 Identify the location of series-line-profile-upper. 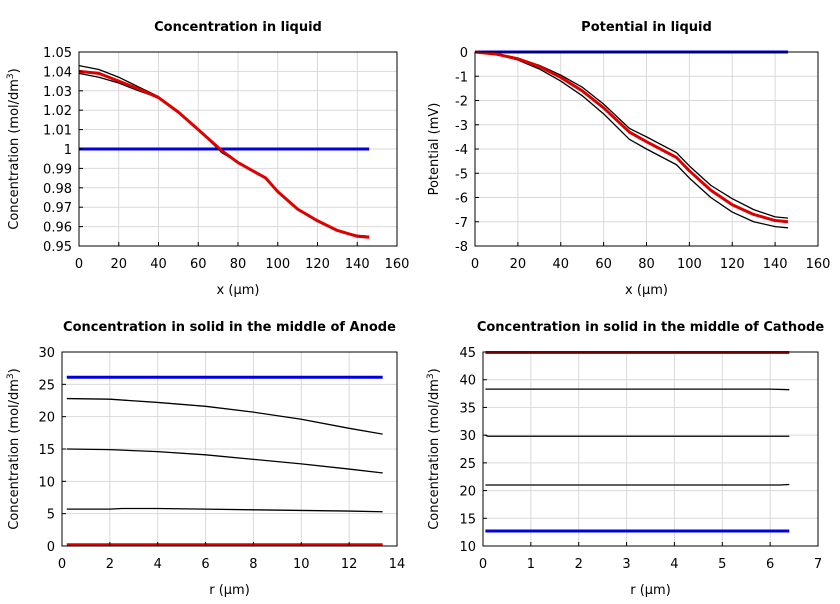
(631, 135).